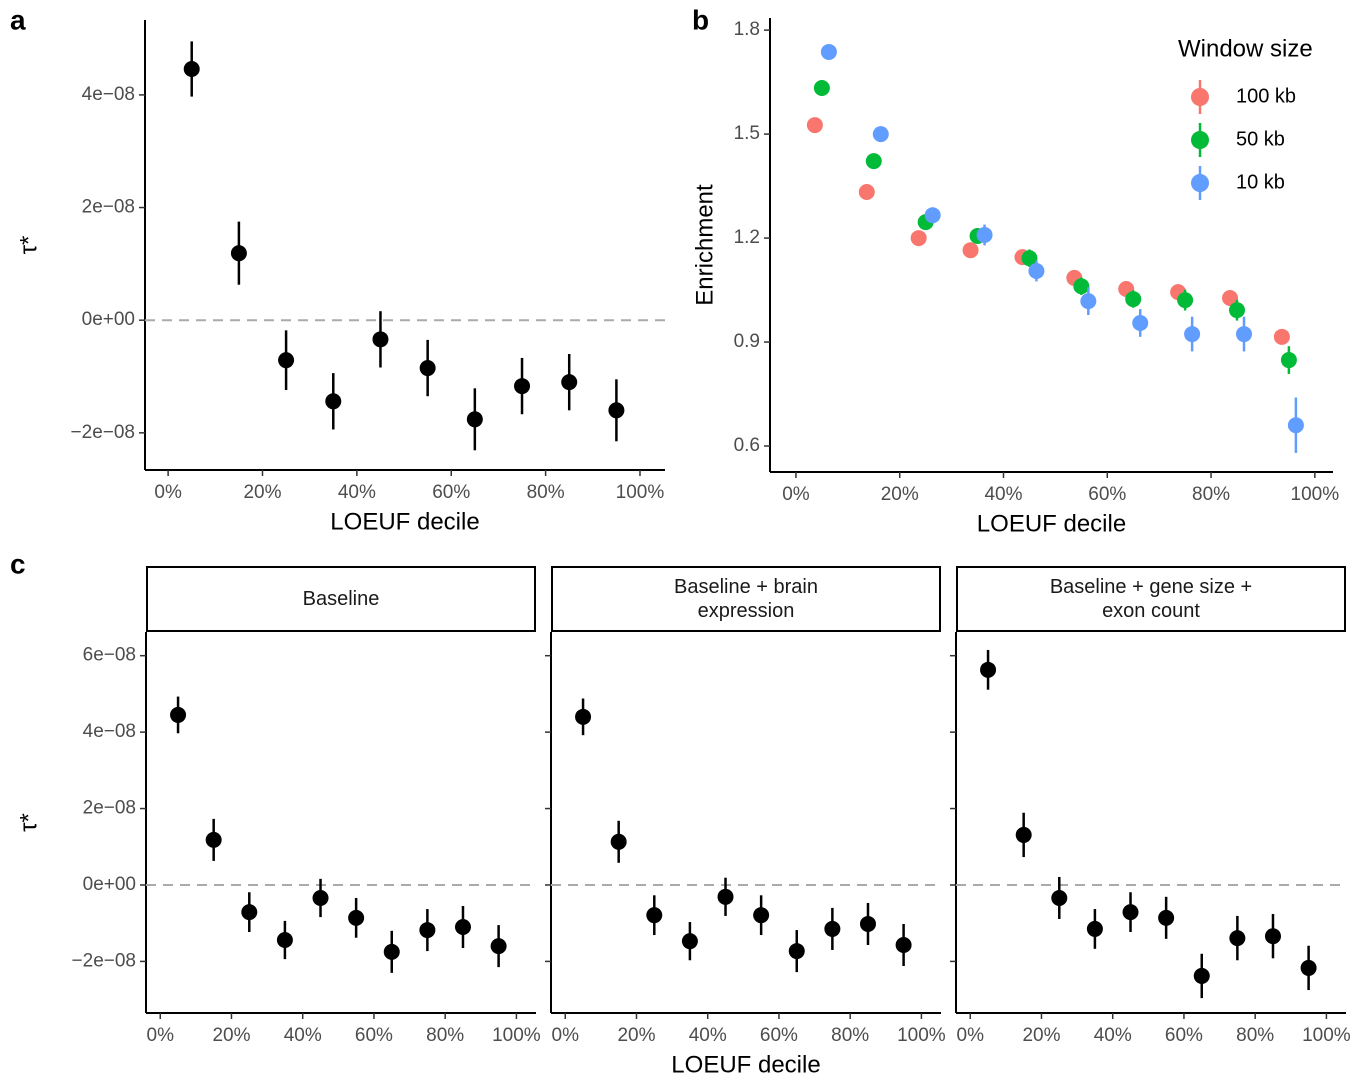 Image resolution: width=1369 pixels, height=1082 pixels. I want to click on facet-title: Baseline + brain expression, so click(746, 599).